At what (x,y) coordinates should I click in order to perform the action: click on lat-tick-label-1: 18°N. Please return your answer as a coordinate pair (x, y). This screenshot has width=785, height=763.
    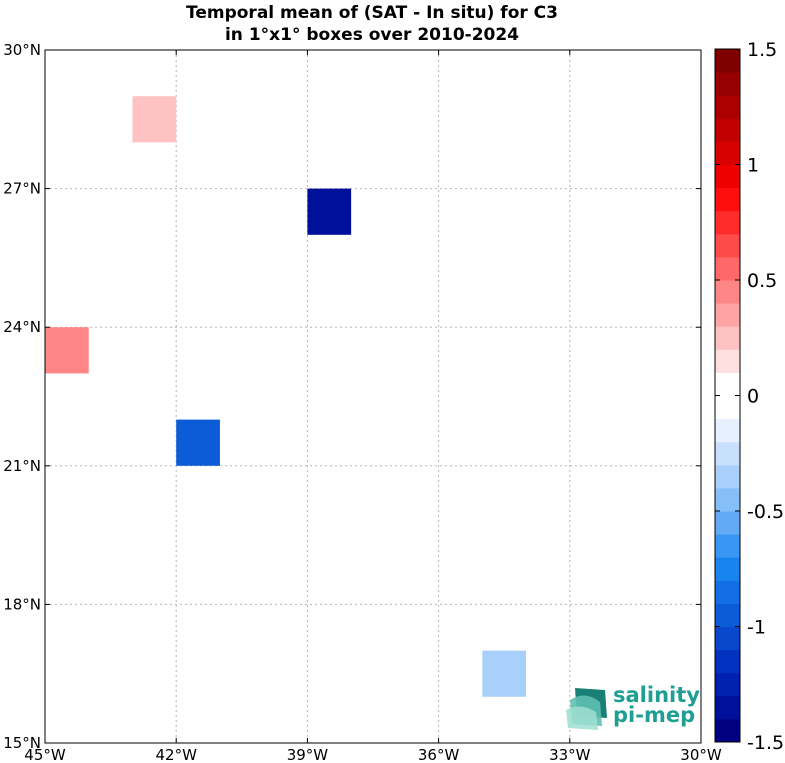
    Looking at the image, I should click on (22, 604).